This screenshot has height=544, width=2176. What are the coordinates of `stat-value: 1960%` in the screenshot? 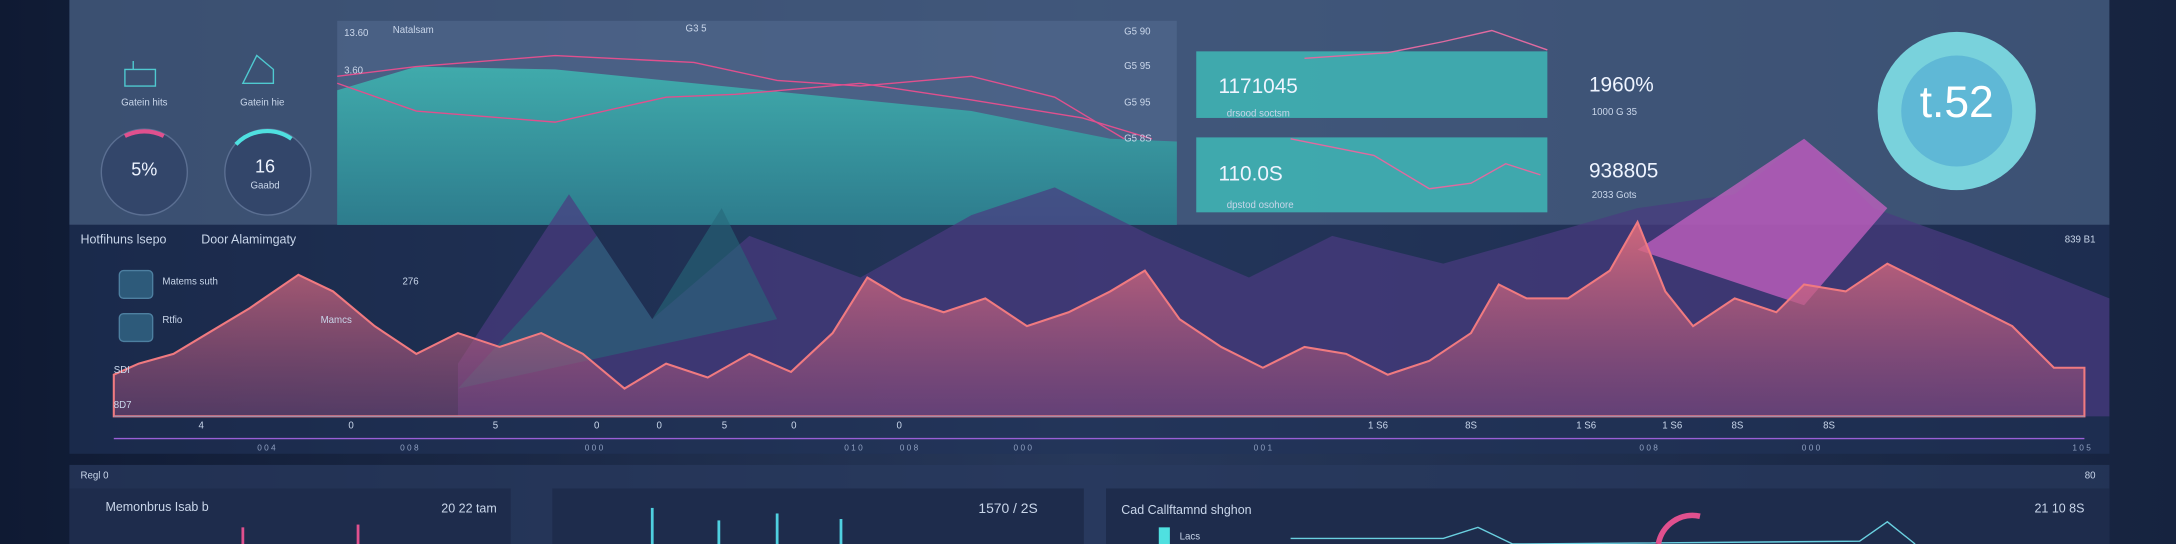 It's located at (1621, 85).